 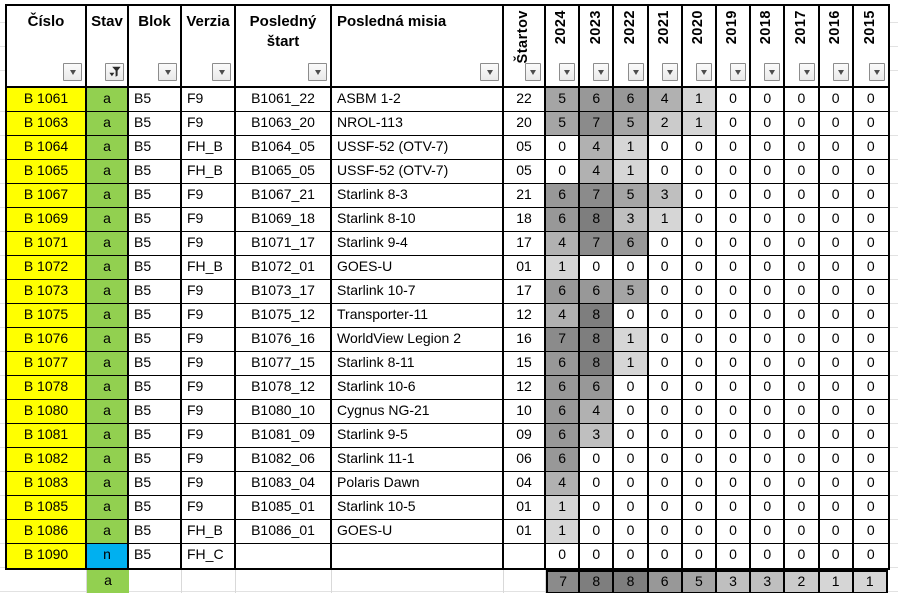 What do you see at coordinates (418, 196) in the screenshot?
I see `cell-last-mission: Starlink 8-3` at bounding box center [418, 196].